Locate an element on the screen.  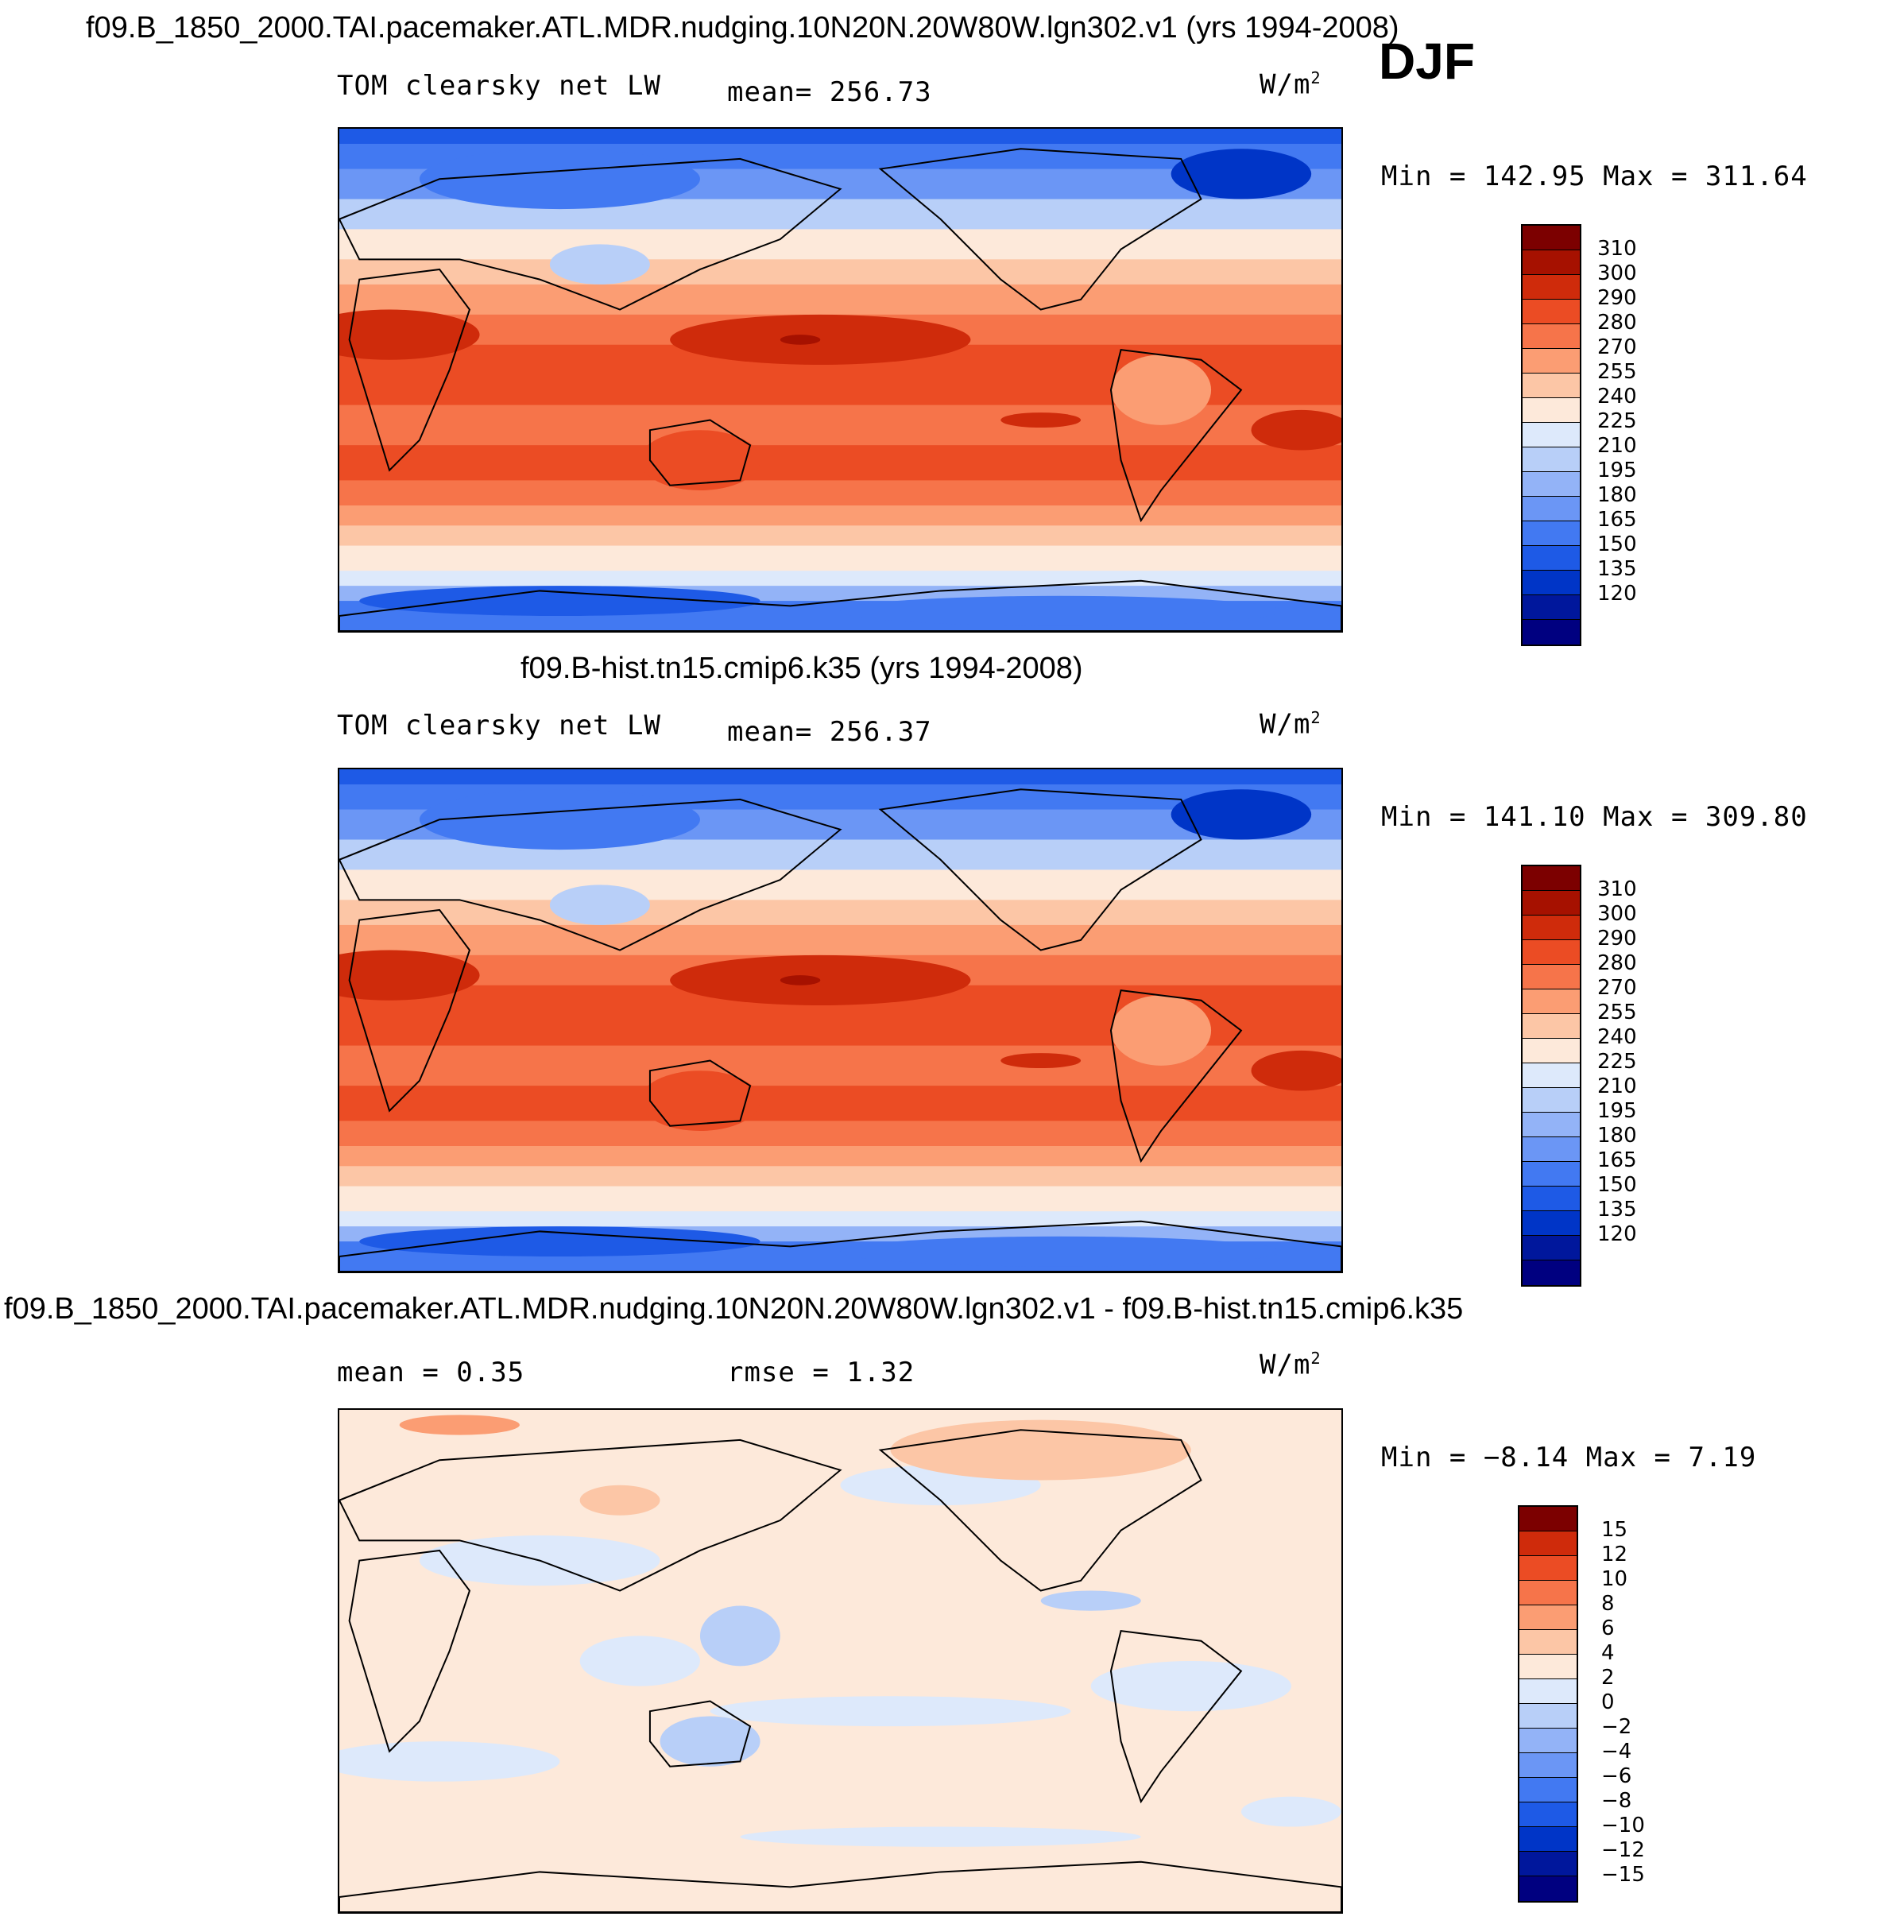
colorbar-tick-label: 2 is located at coordinates (1608, 1678).